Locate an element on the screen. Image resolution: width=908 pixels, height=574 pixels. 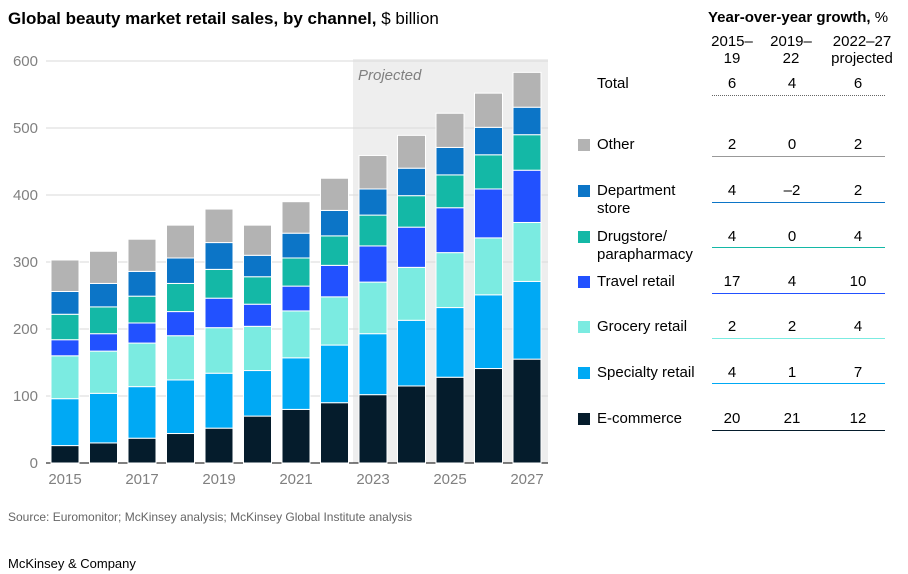
y-tick-label: 400 is located at coordinates (25, 195).